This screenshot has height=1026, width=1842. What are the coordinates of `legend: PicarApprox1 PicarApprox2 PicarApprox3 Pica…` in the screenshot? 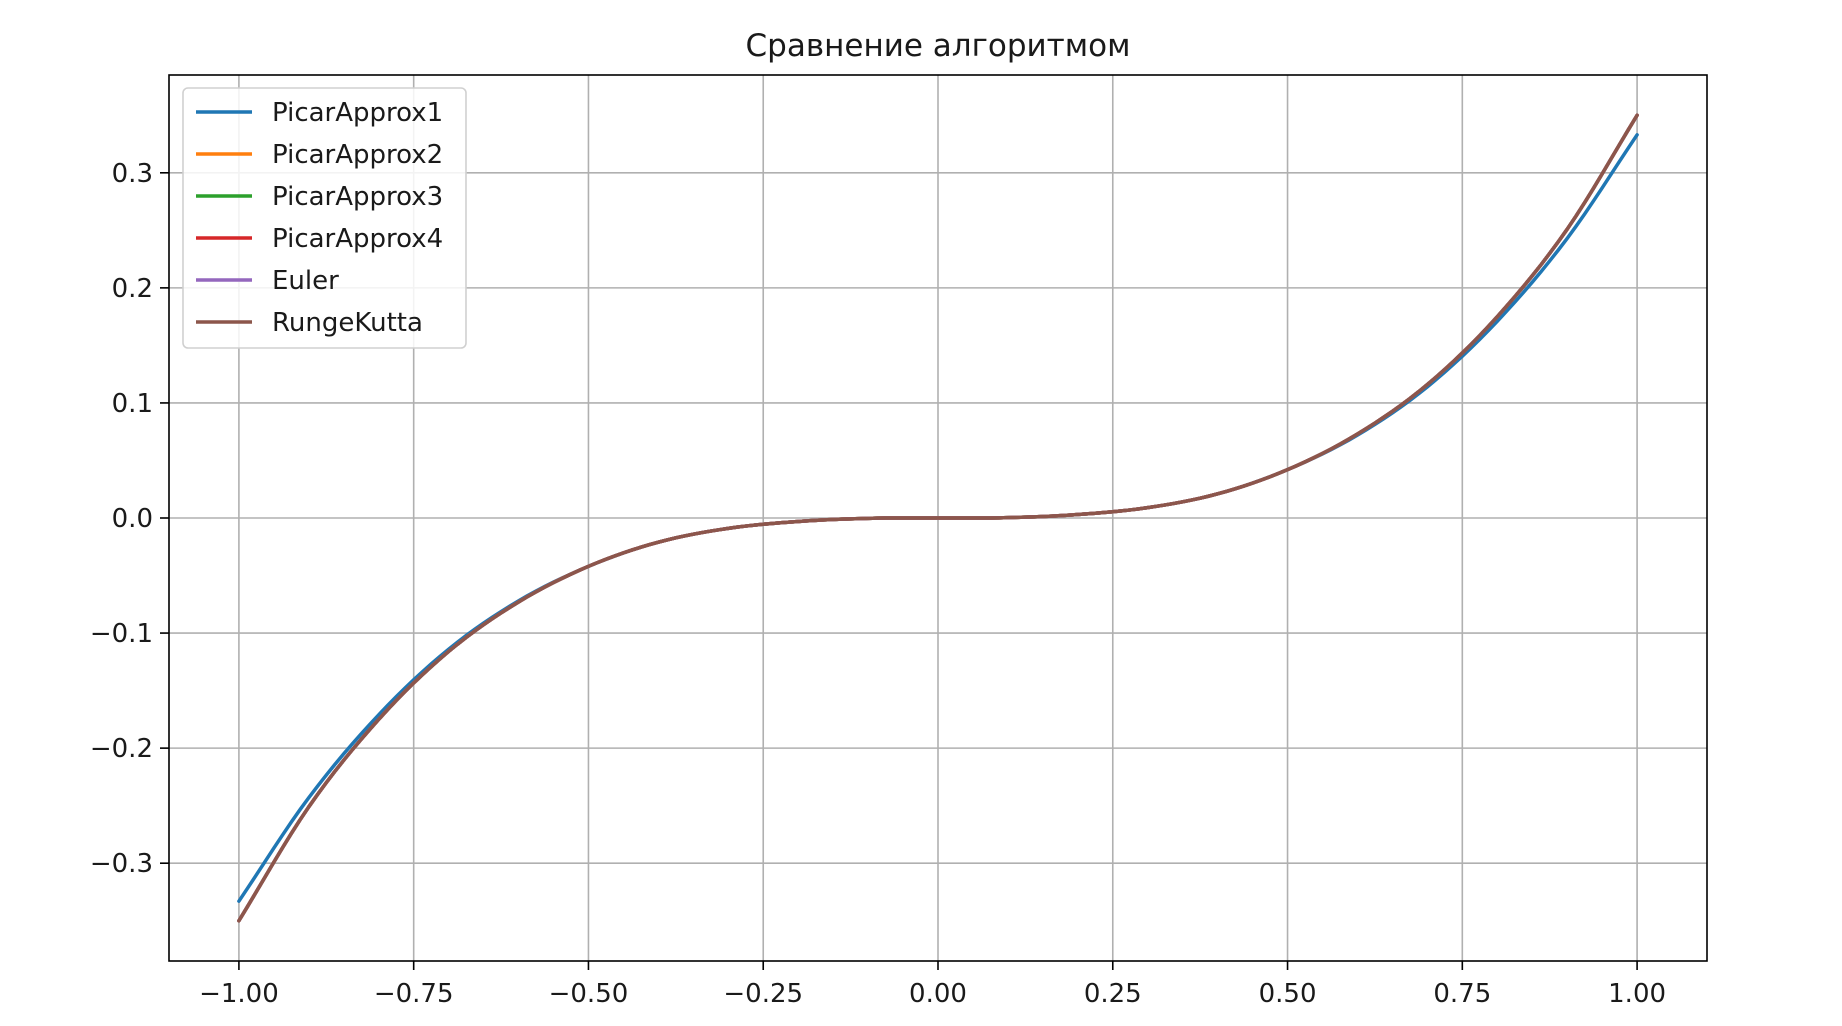 It's located at (324, 218).